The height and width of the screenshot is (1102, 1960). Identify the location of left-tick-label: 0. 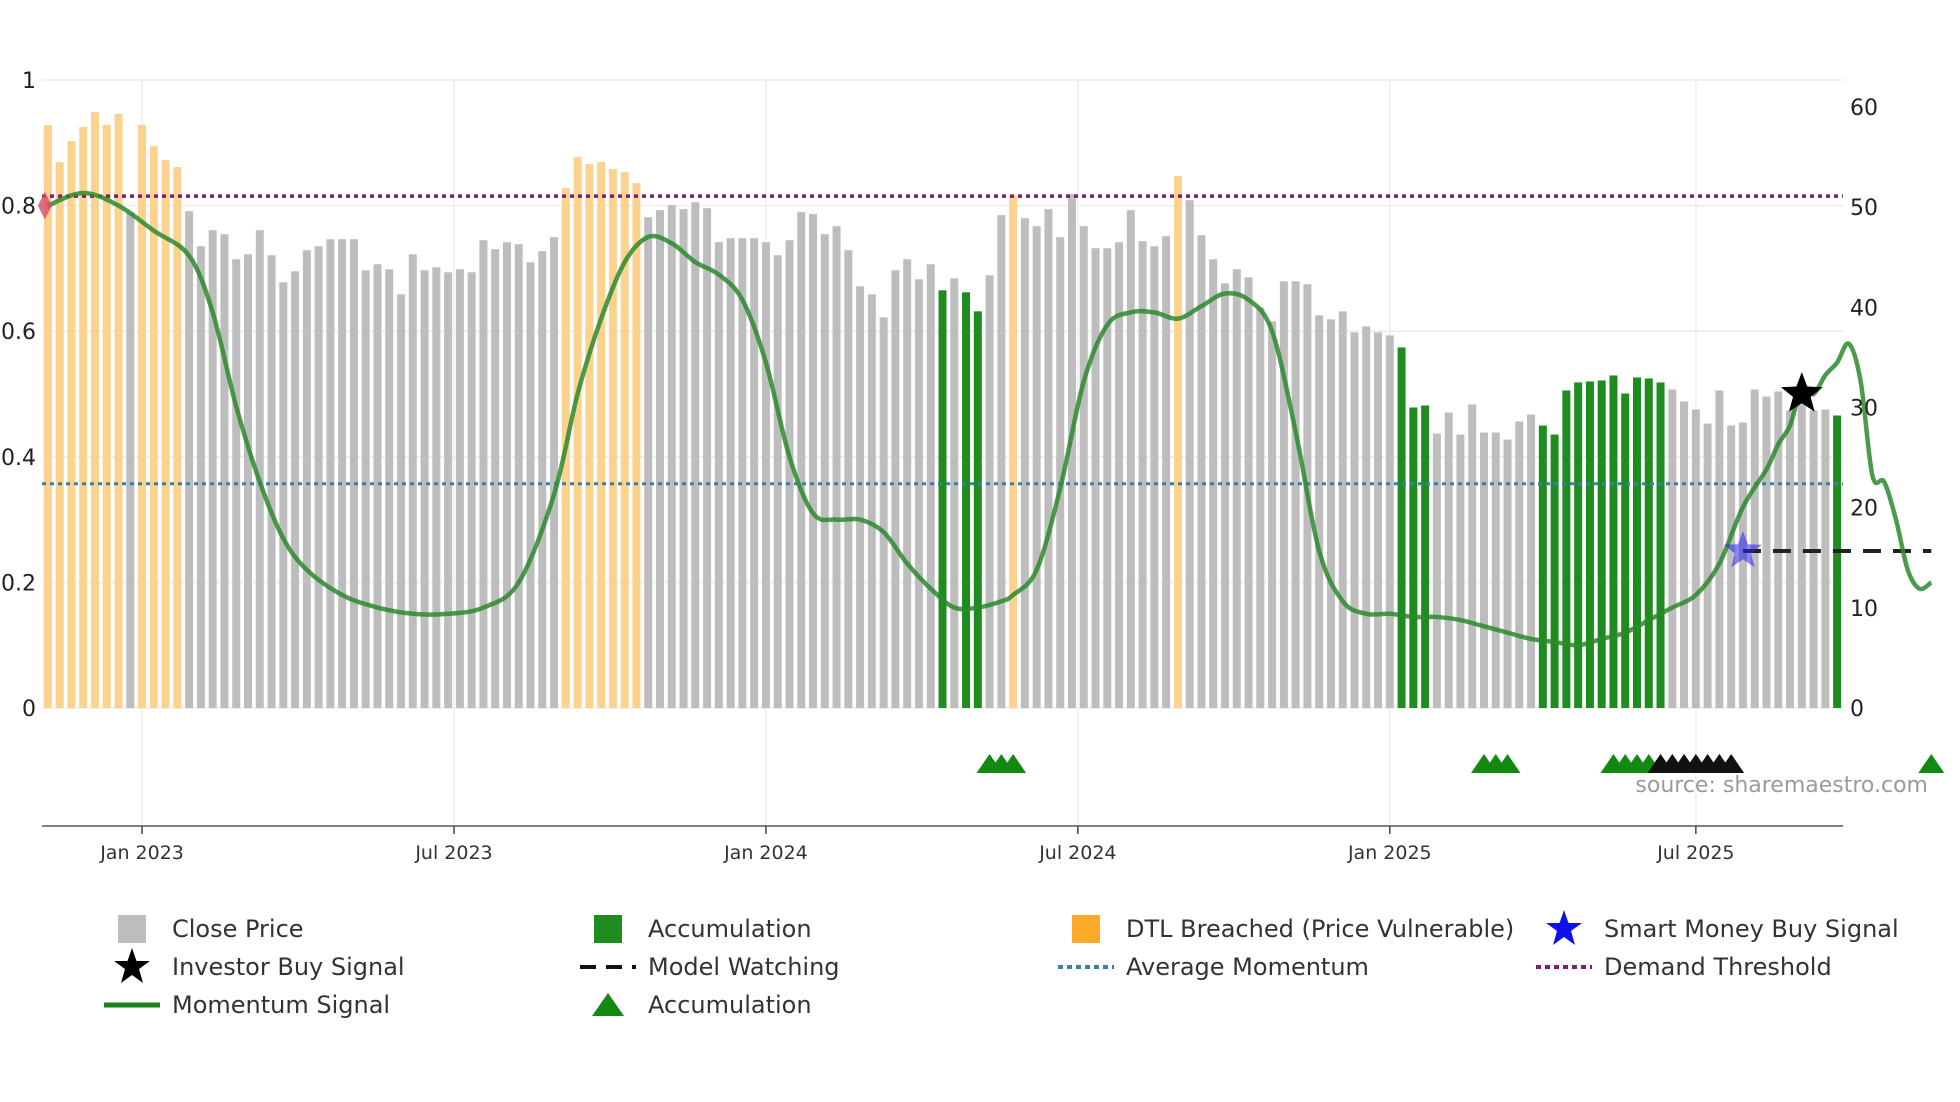
(29, 709).